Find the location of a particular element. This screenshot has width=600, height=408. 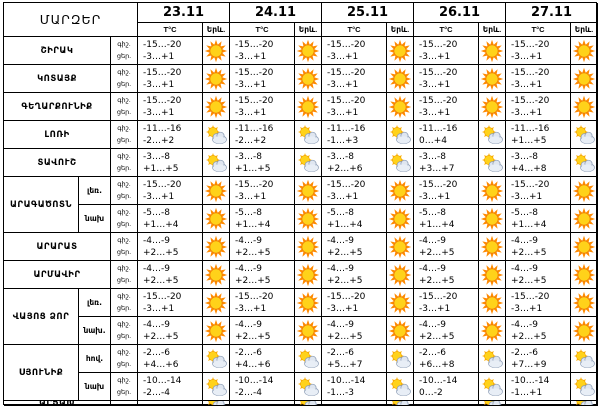

date-header: 26.11 is located at coordinates (460, 13).